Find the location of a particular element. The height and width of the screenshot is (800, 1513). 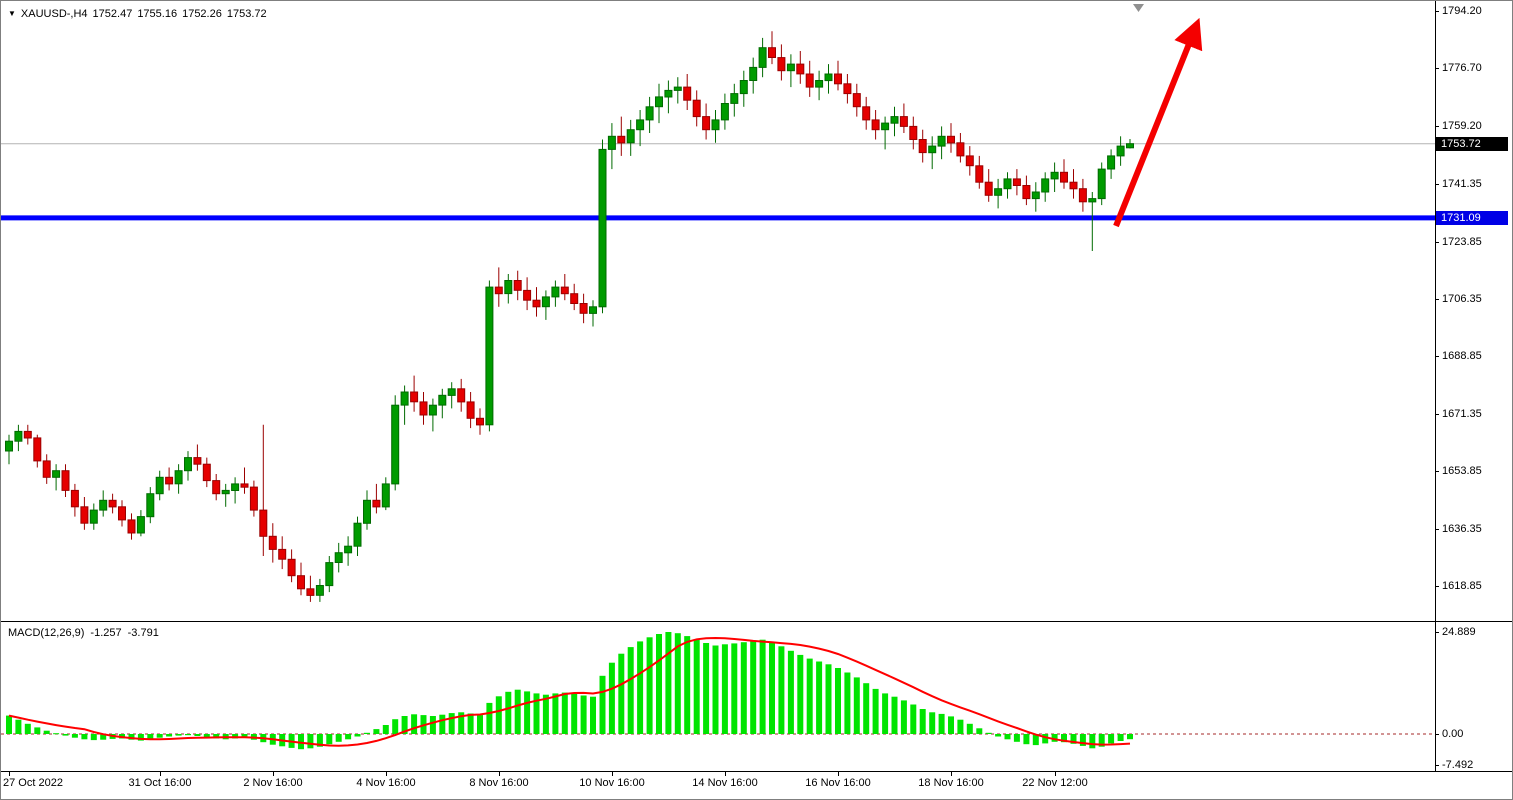

price-axis-label: 1653.85 is located at coordinates (1462, 471).